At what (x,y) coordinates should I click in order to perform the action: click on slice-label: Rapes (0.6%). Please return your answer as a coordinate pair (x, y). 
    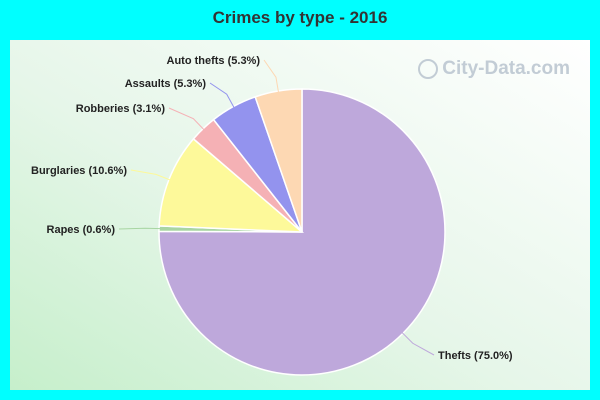
    Looking at the image, I should click on (81, 230).